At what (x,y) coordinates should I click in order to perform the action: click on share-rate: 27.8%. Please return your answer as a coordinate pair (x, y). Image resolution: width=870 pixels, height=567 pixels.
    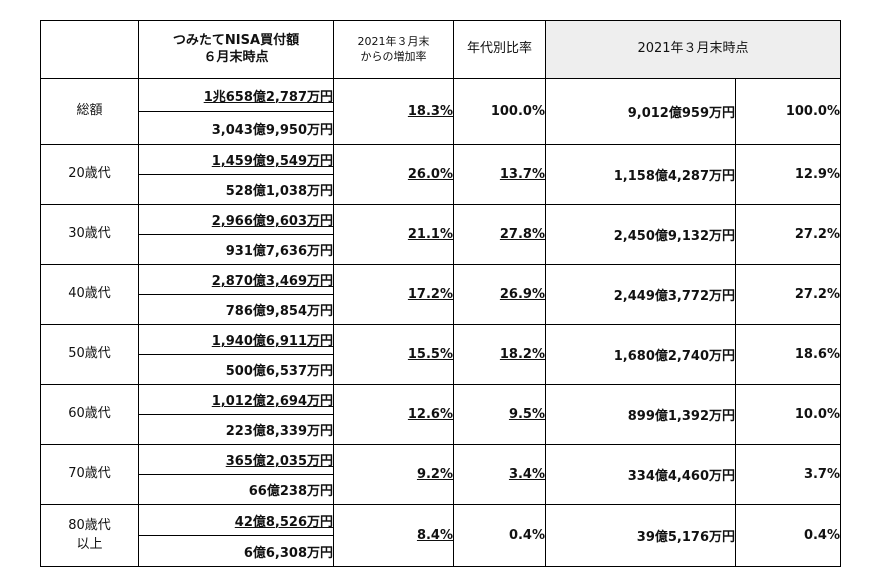
    Looking at the image, I should click on (499, 234).